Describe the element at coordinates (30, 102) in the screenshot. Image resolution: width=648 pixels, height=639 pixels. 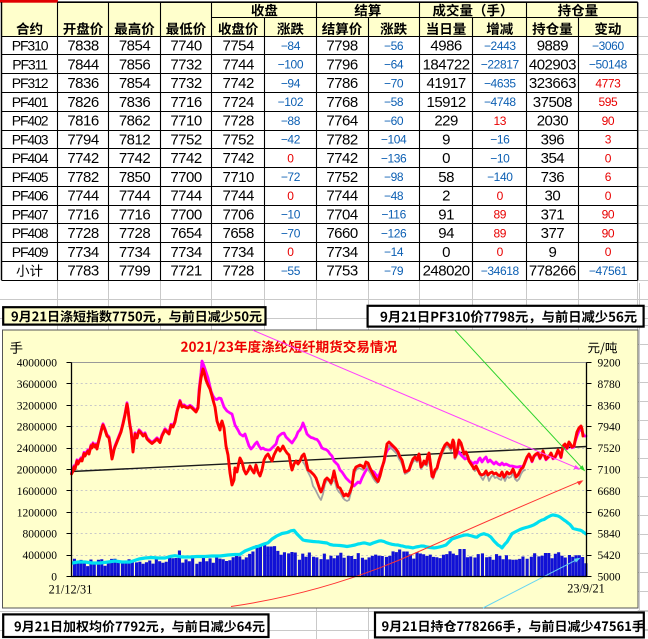
I see `svg-text: PF401` at that location.